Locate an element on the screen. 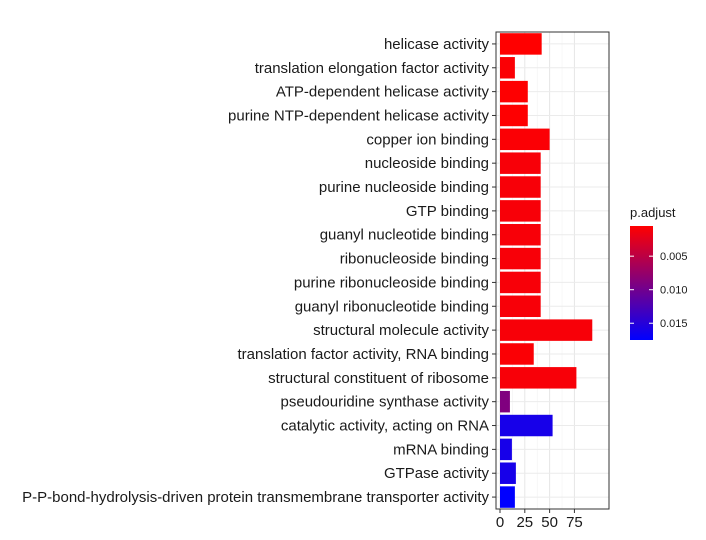 The width and height of the screenshot is (706, 540). bars is located at coordinates (546, 270).